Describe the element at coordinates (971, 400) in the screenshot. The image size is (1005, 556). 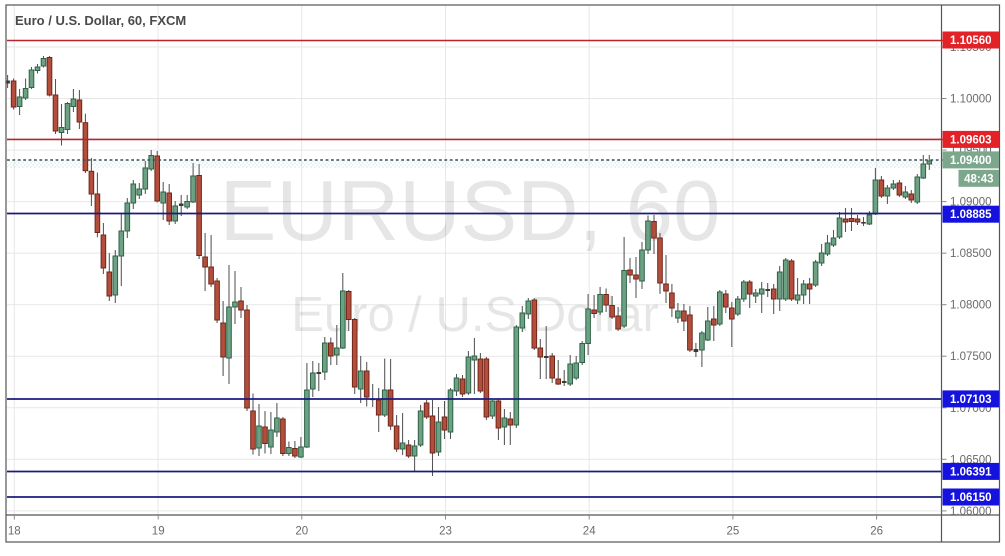
I see `svg-text: 1.07103` at that location.